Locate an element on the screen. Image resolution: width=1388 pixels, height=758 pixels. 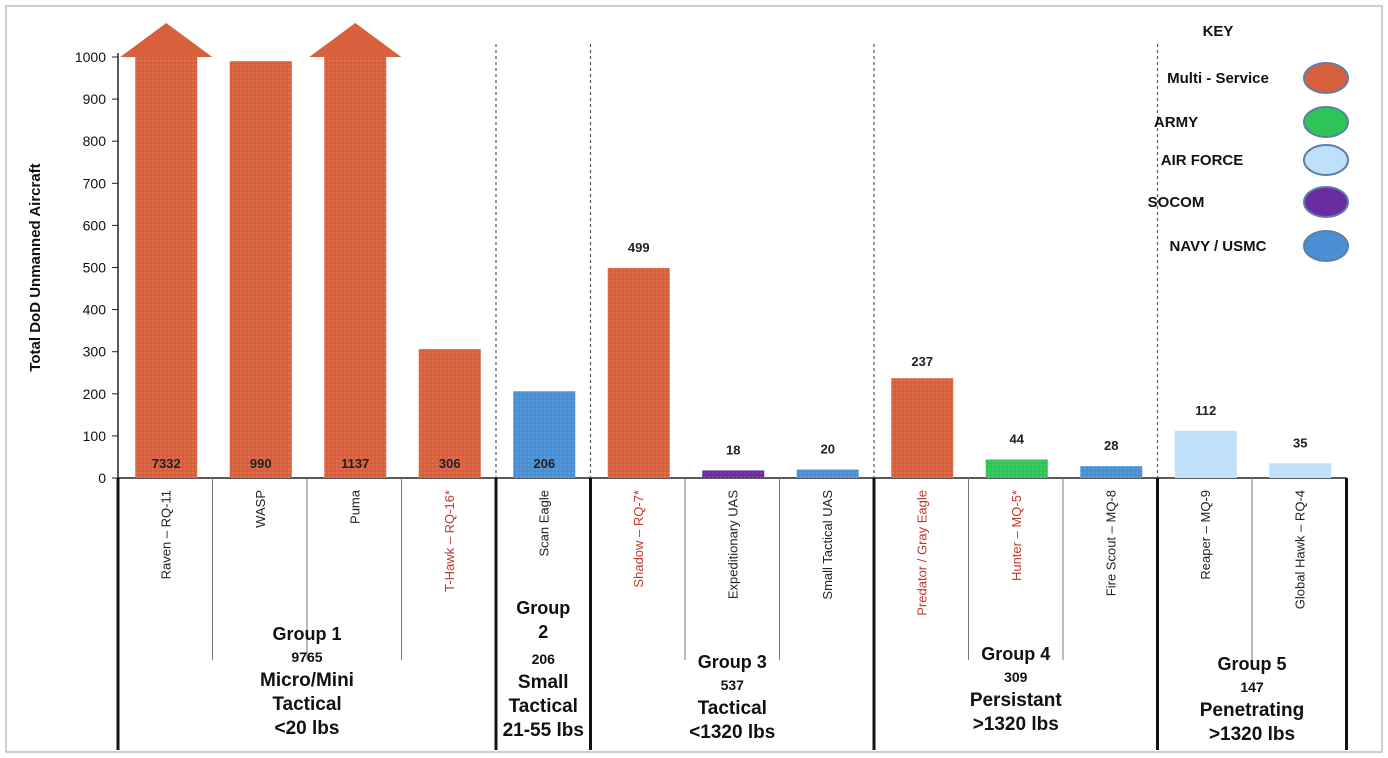
category-label: WASP is located at coordinates (260, 509).